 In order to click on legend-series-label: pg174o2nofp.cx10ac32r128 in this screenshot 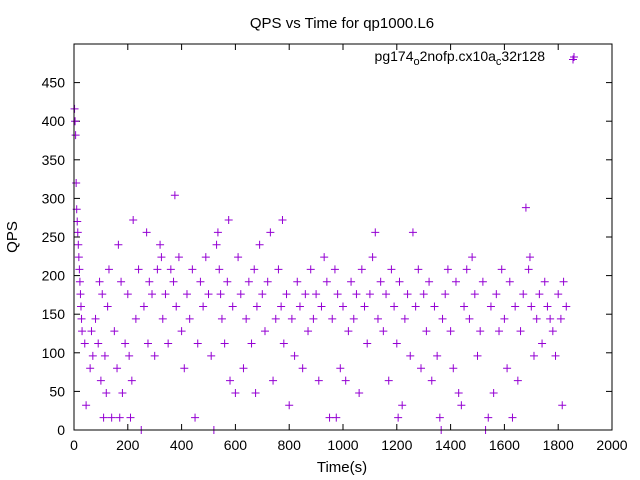, I will do `click(460, 58)`.